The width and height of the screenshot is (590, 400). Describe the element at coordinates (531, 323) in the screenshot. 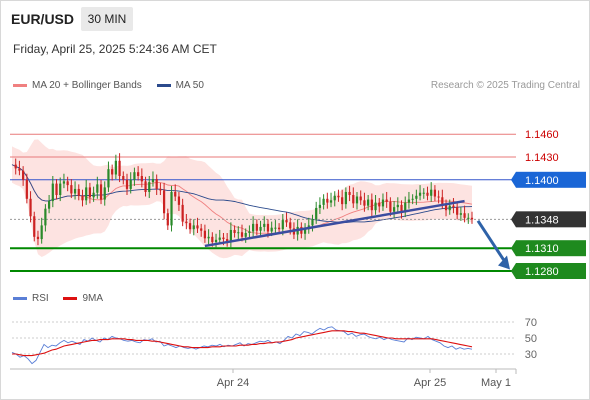

I see `rsi-tick-70: 70` at that location.